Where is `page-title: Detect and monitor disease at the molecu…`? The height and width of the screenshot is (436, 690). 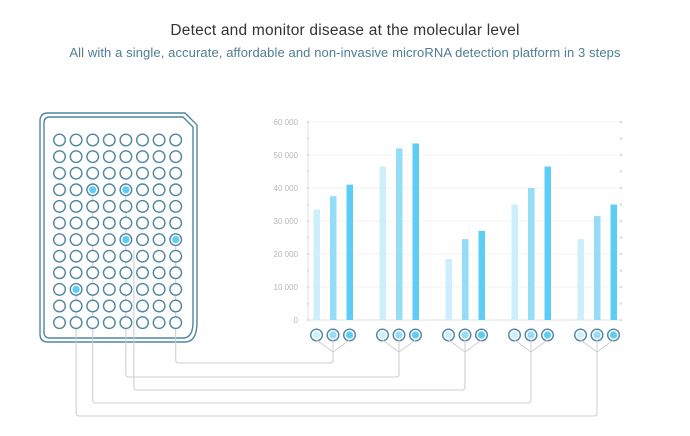 page-title: Detect and monitor disease at the molecu… is located at coordinates (345, 30).